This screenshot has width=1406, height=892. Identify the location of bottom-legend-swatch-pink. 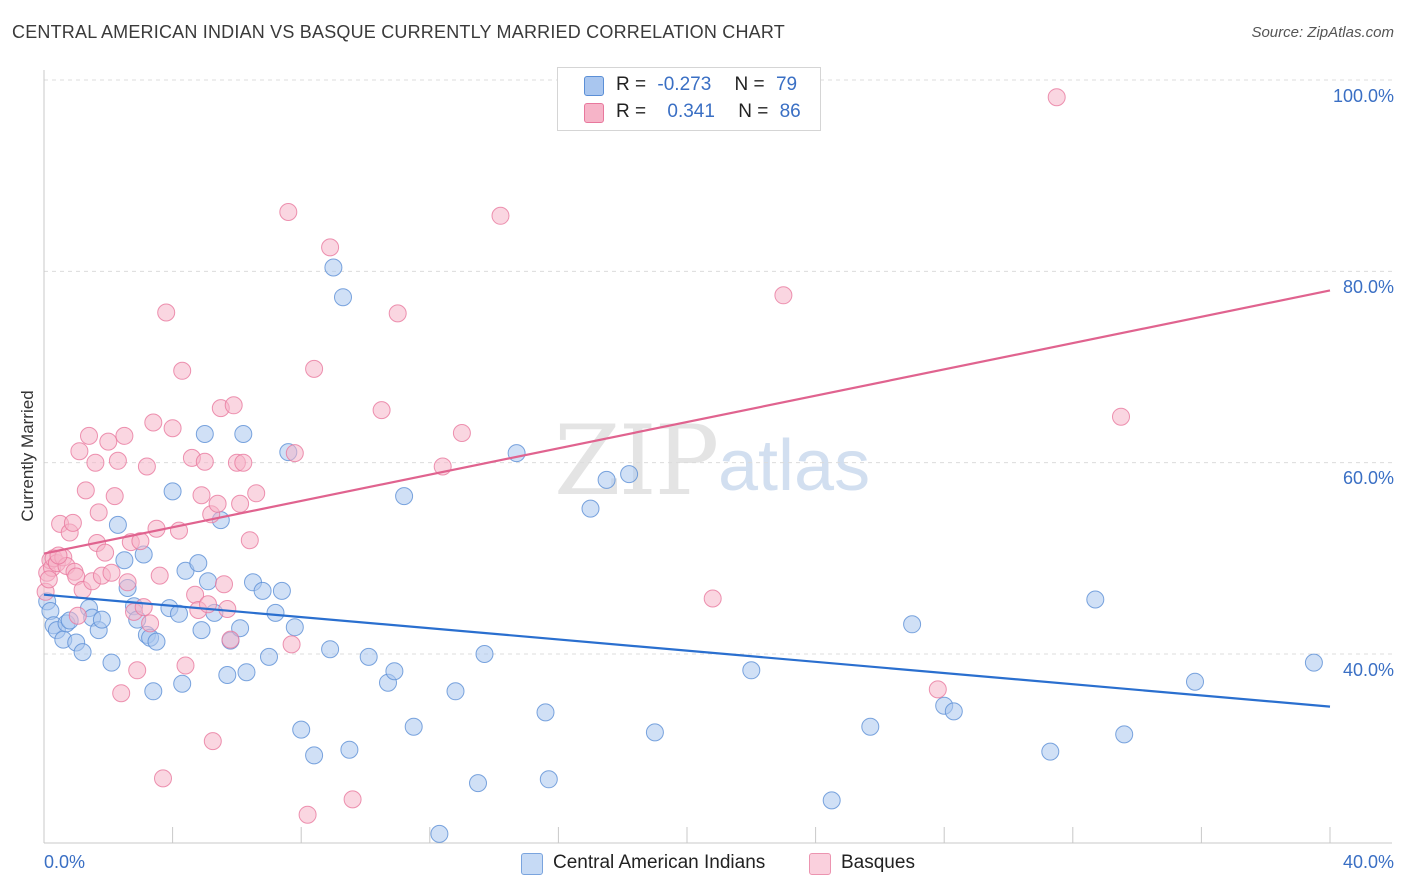
(820, 864).